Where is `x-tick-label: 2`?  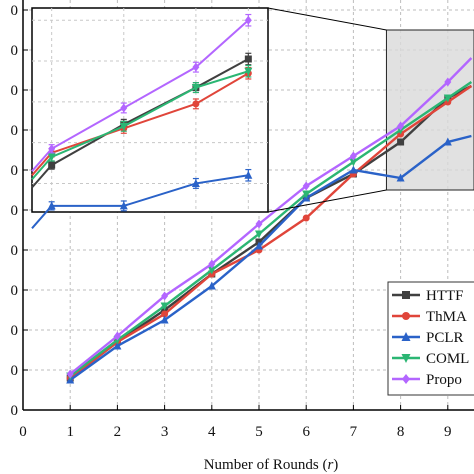 x-tick-label: 2 is located at coordinates (118, 432).